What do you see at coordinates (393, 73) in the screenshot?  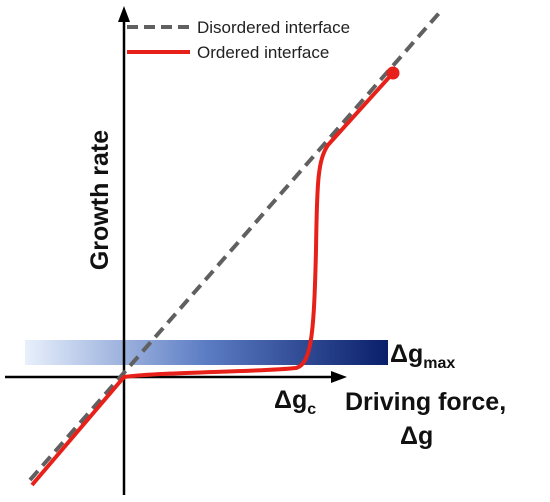 I see `end-dot` at bounding box center [393, 73].